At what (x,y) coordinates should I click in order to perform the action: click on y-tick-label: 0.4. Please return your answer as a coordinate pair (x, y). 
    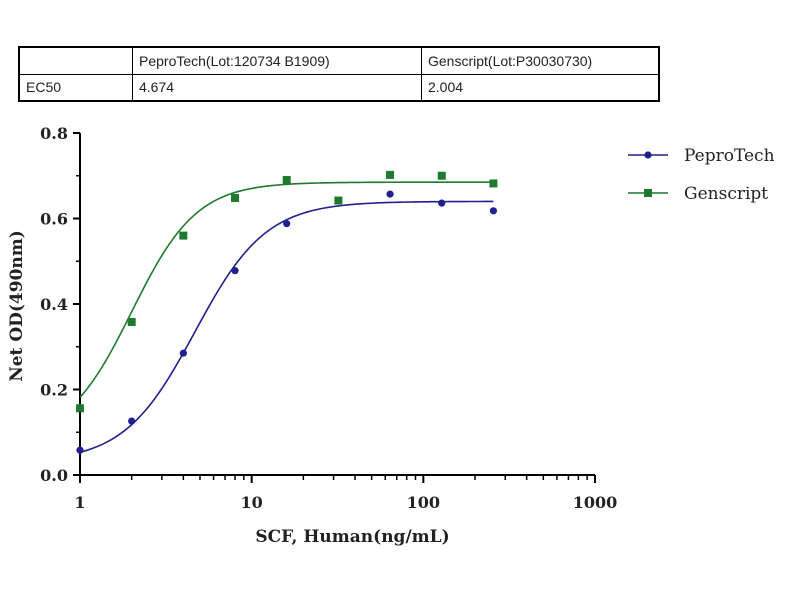
    Looking at the image, I should click on (54, 304).